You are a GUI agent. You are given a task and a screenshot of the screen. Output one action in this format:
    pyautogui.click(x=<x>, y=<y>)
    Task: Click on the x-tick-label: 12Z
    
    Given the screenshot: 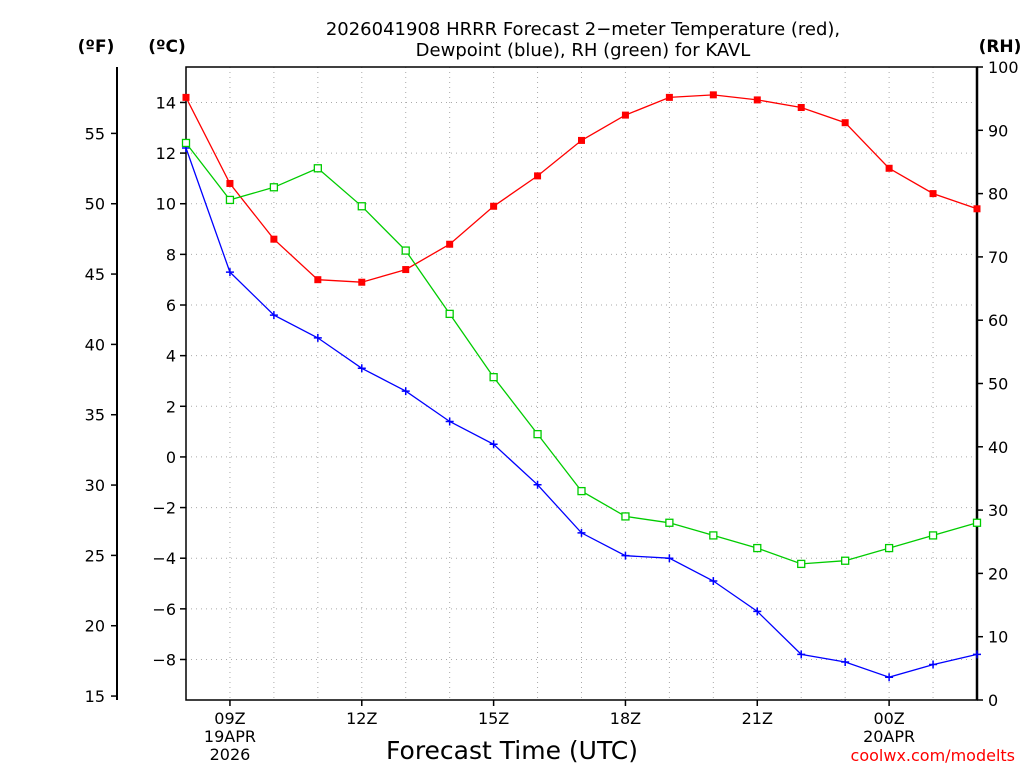 What is the action you would take?
    pyautogui.click(x=361, y=718)
    